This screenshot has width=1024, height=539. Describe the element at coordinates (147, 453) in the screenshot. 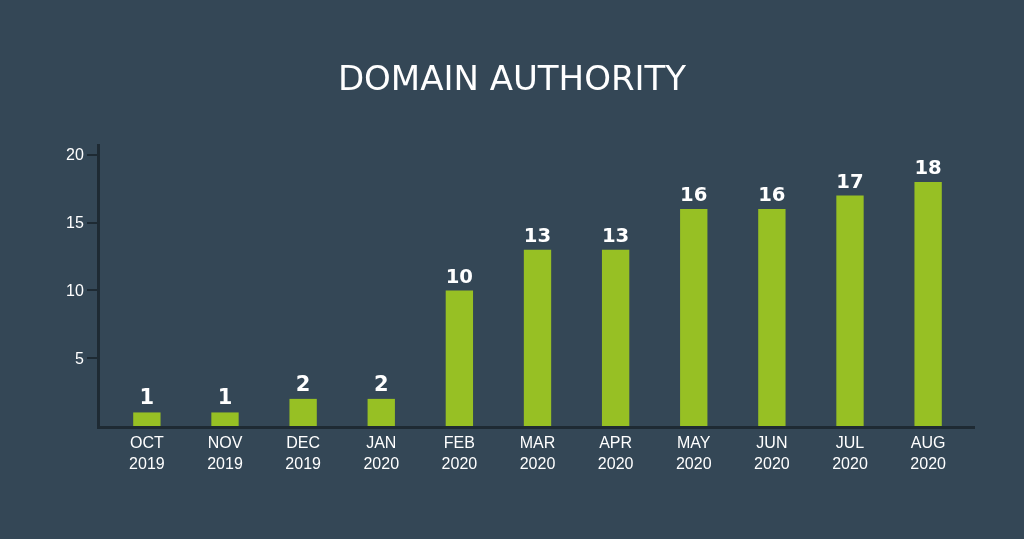

I see `x-tick-label: OCT 2019` at that location.